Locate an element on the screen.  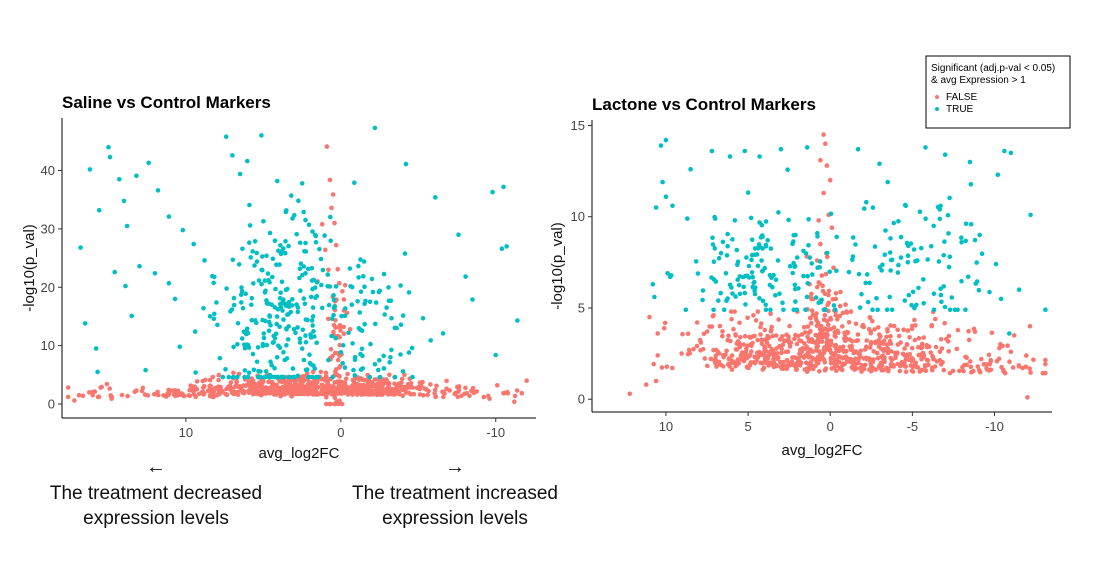
legend-swatch-false is located at coordinates (937, 97).